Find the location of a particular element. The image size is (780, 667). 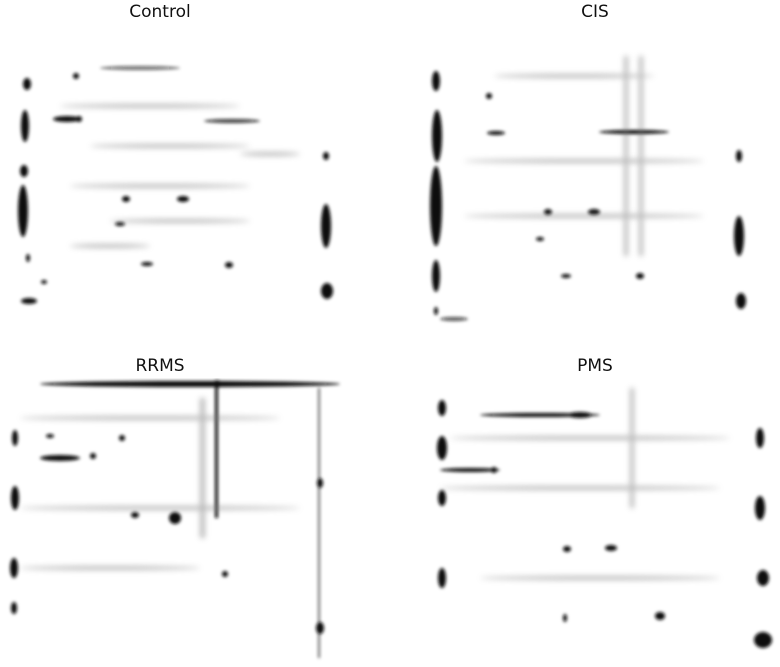

panel-title: CIS is located at coordinates (595, 12).